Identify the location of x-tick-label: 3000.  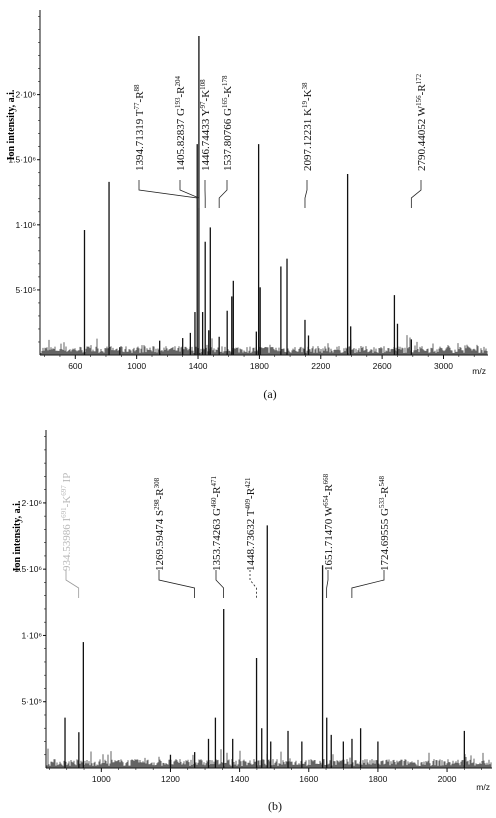
(443, 366).